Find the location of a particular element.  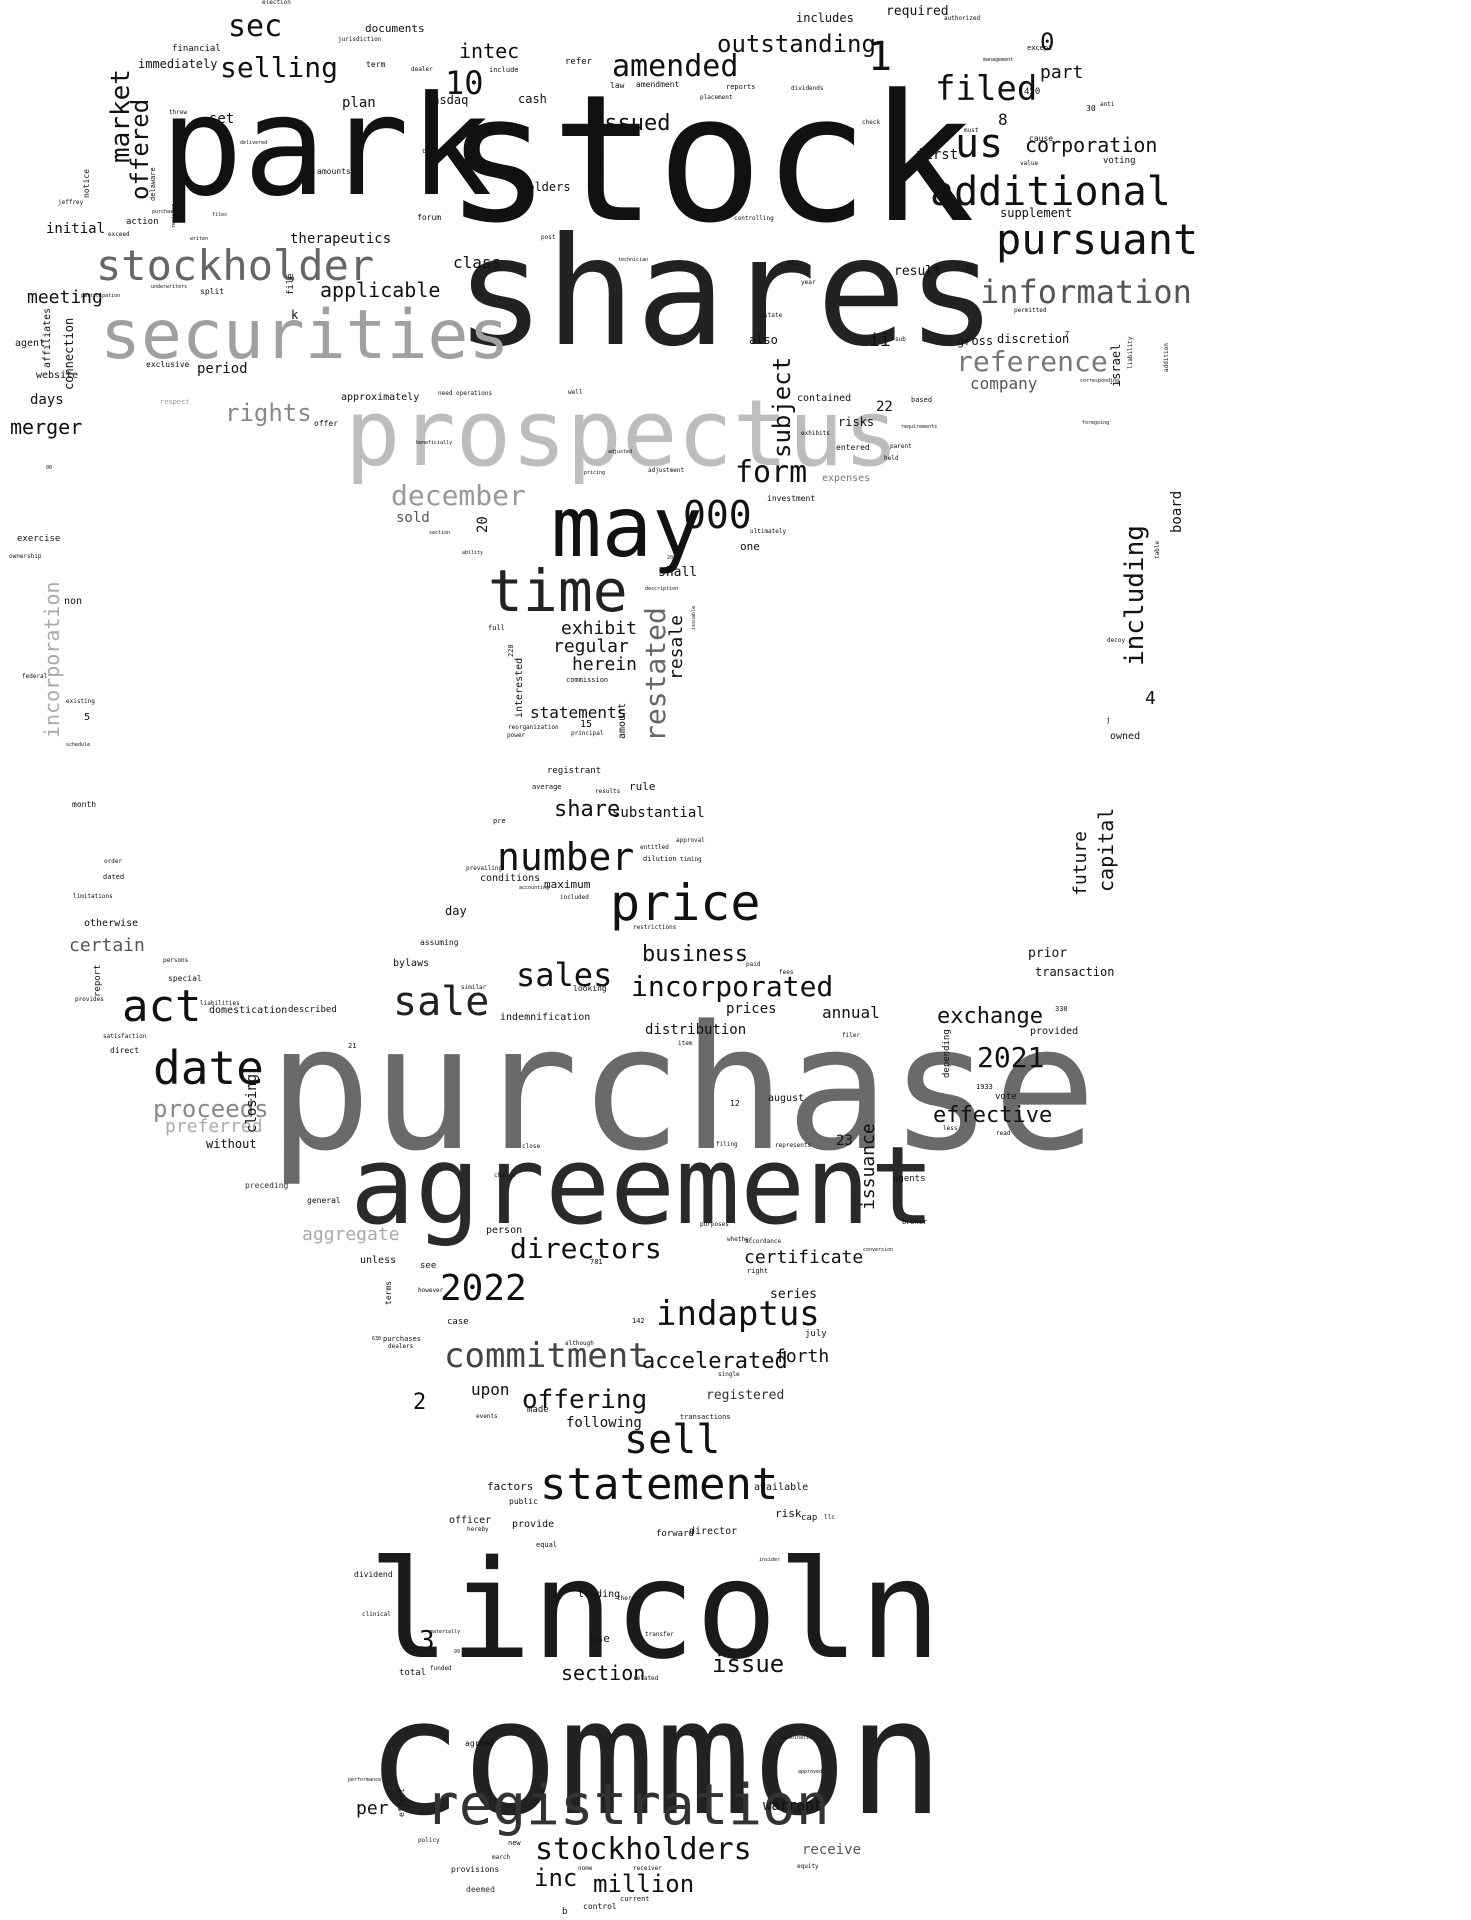

word-outstanding: outstanding is located at coordinates (796, 44).